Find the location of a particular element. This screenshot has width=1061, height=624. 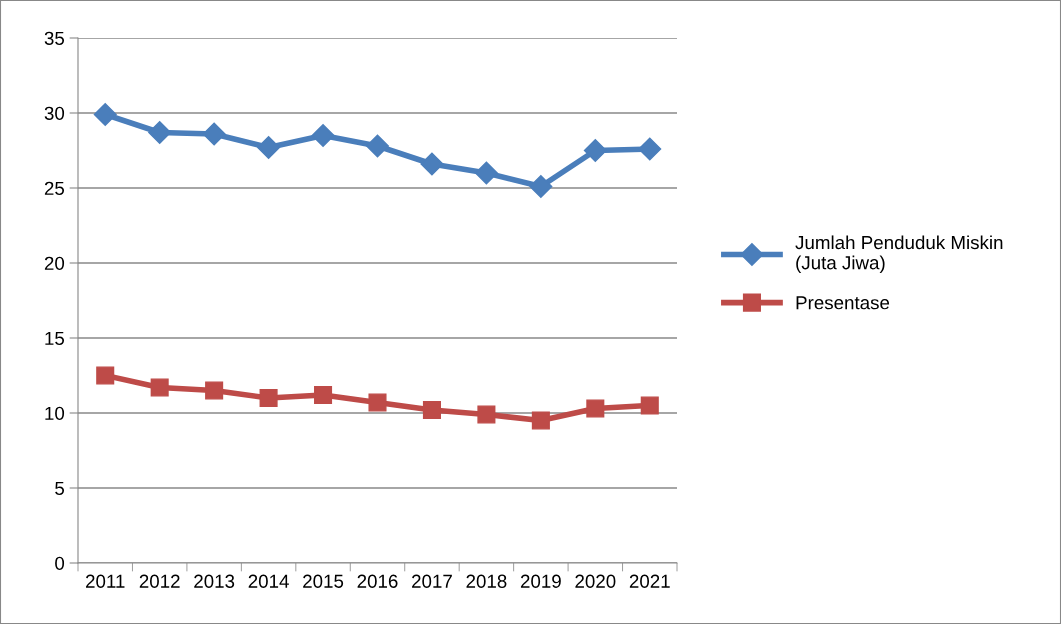

x-tick-label: 2021 is located at coordinates (649, 581).